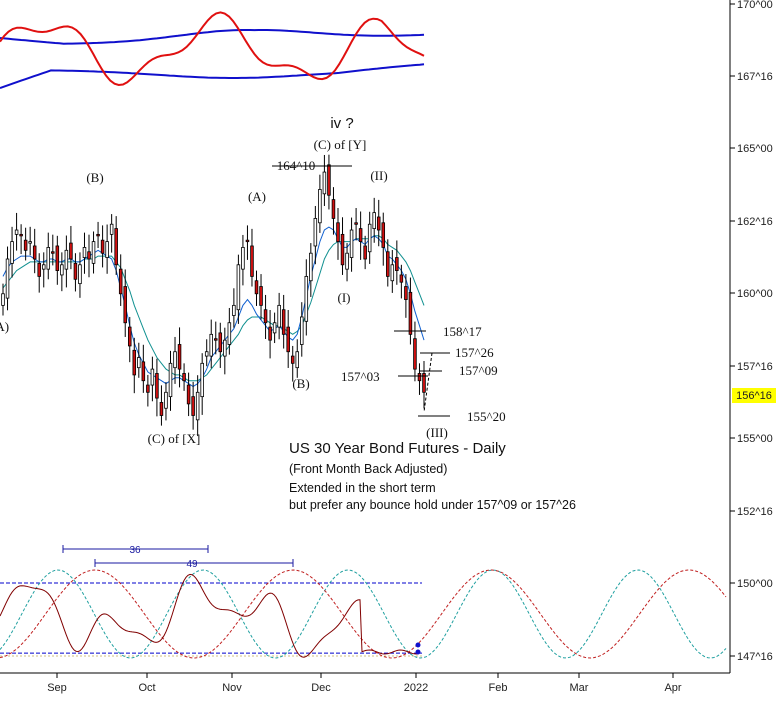 This screenshot has height=706, width=778. What do you see at coordinates (174, 438) in the screenshot?
I see `wave-label-c-of-x: (C) of [X]` at bounding box center [174, 438].